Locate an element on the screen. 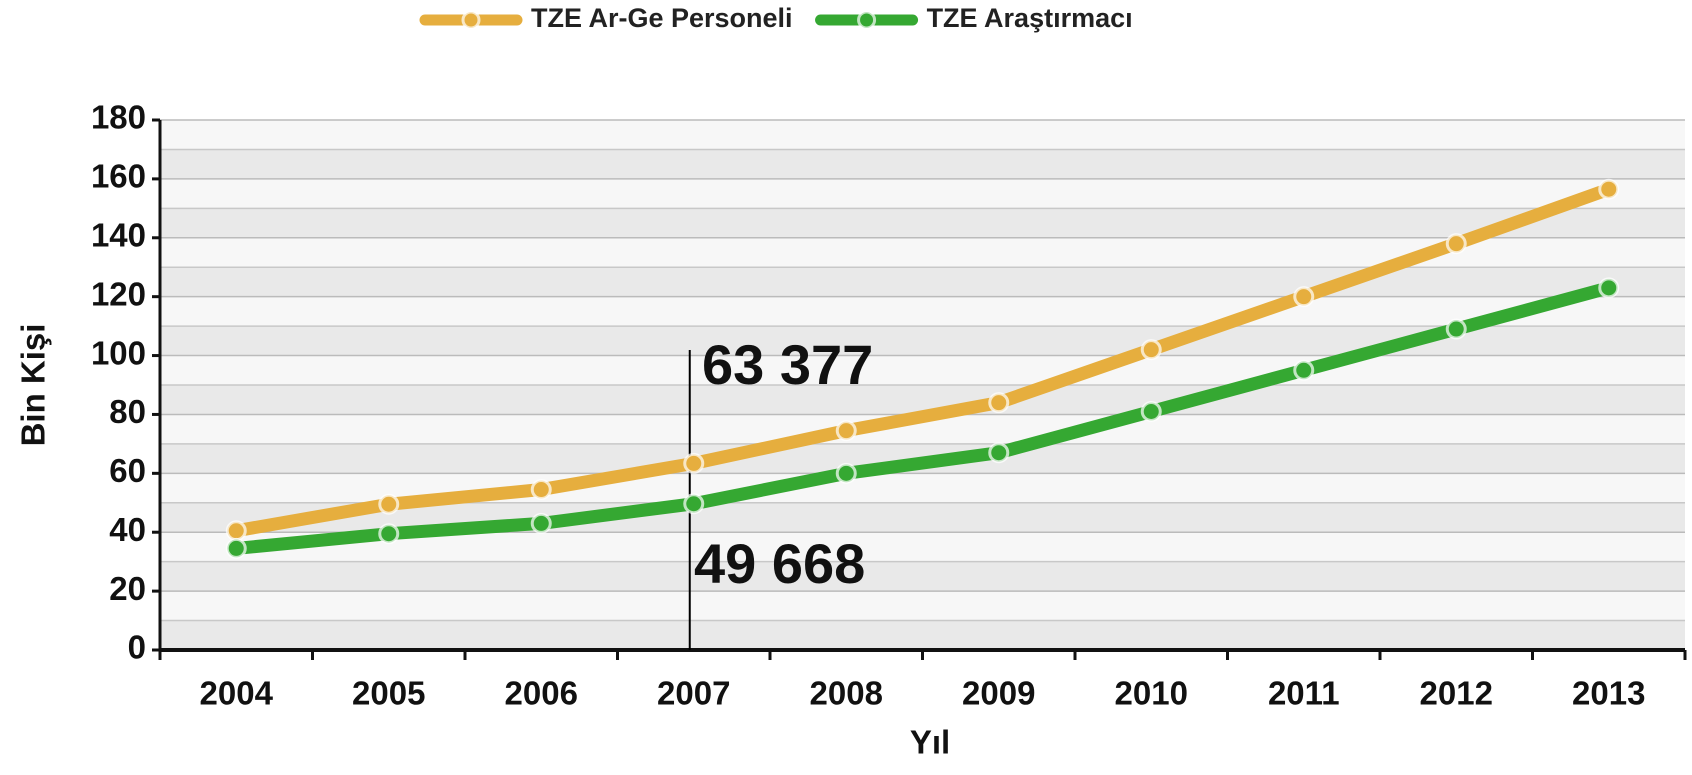 The width and height of the screenshot is (1692, 775). y-tick-label: 80 is located at coordinates (127, 411).